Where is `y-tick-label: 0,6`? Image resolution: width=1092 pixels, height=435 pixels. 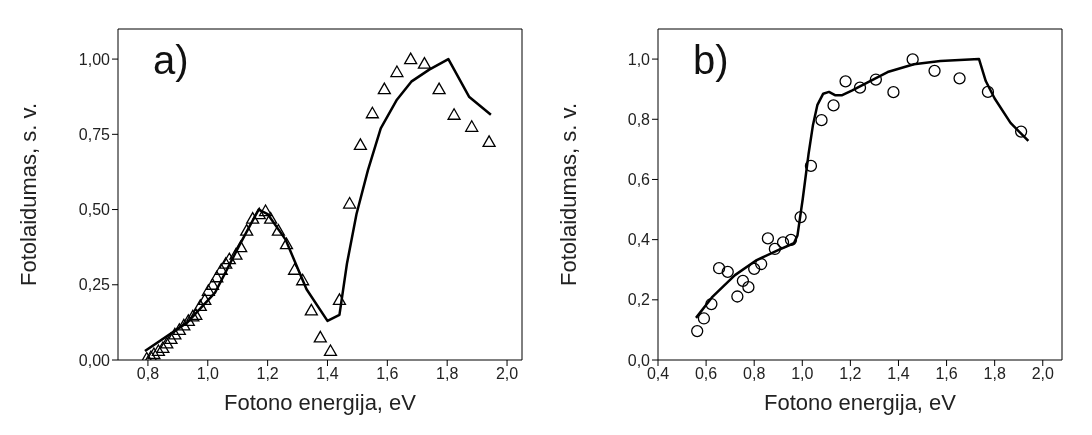 y-tick-label: 0,6 is located at coordinates (639, 180).